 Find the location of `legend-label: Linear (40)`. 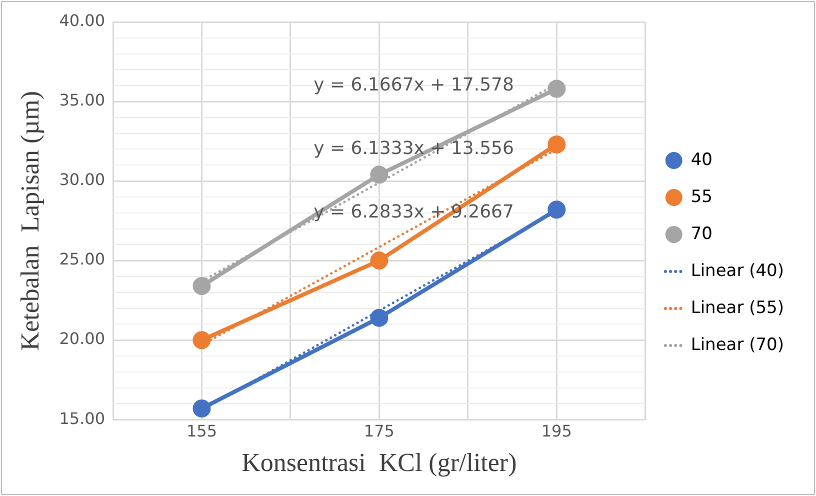

legend-label: Linear (40) is located at coordinates (737, 270).